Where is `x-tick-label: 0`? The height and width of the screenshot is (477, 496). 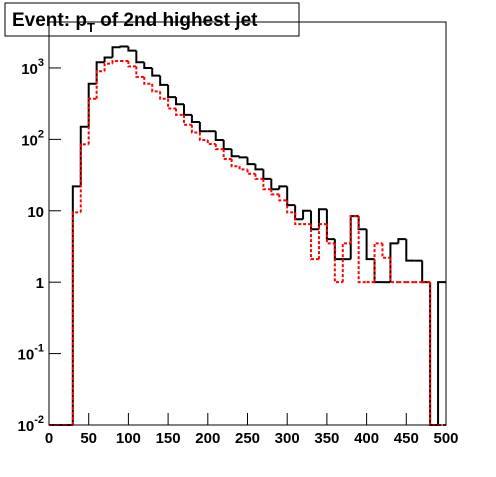 x-tick-label: 0 is located at coordinates (49, 438).